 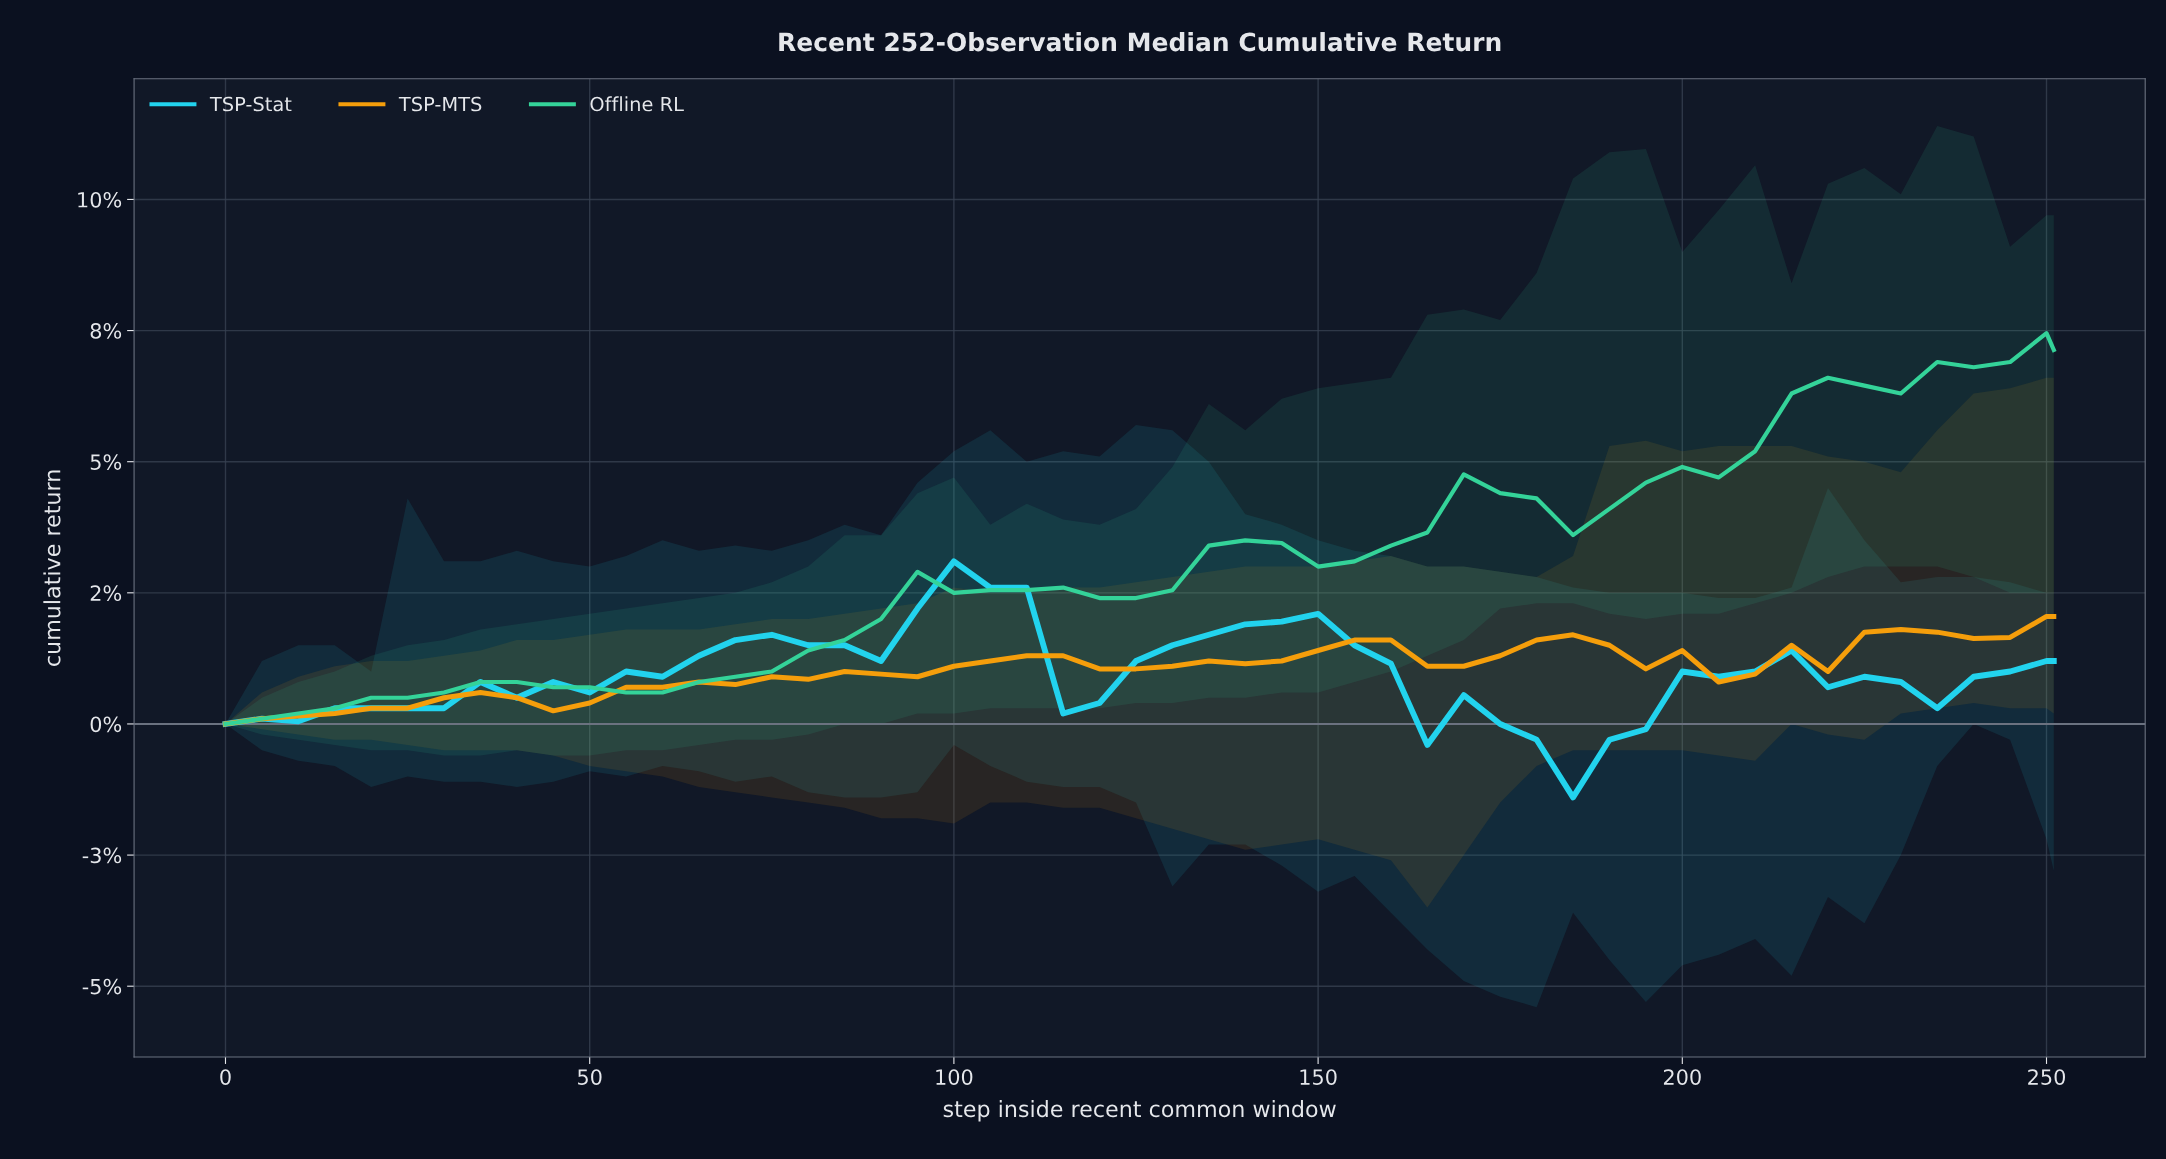 I want to click on x-tick-label: 150, so click(x=1318, y=1077).